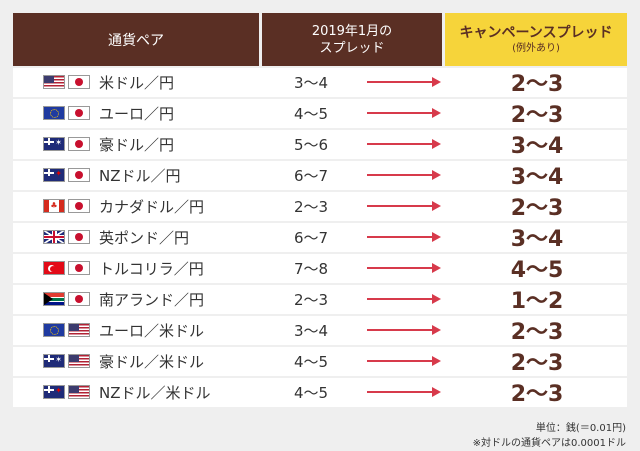  I want to click on pair-cell: 豪ドル／円, so click(136, 145).